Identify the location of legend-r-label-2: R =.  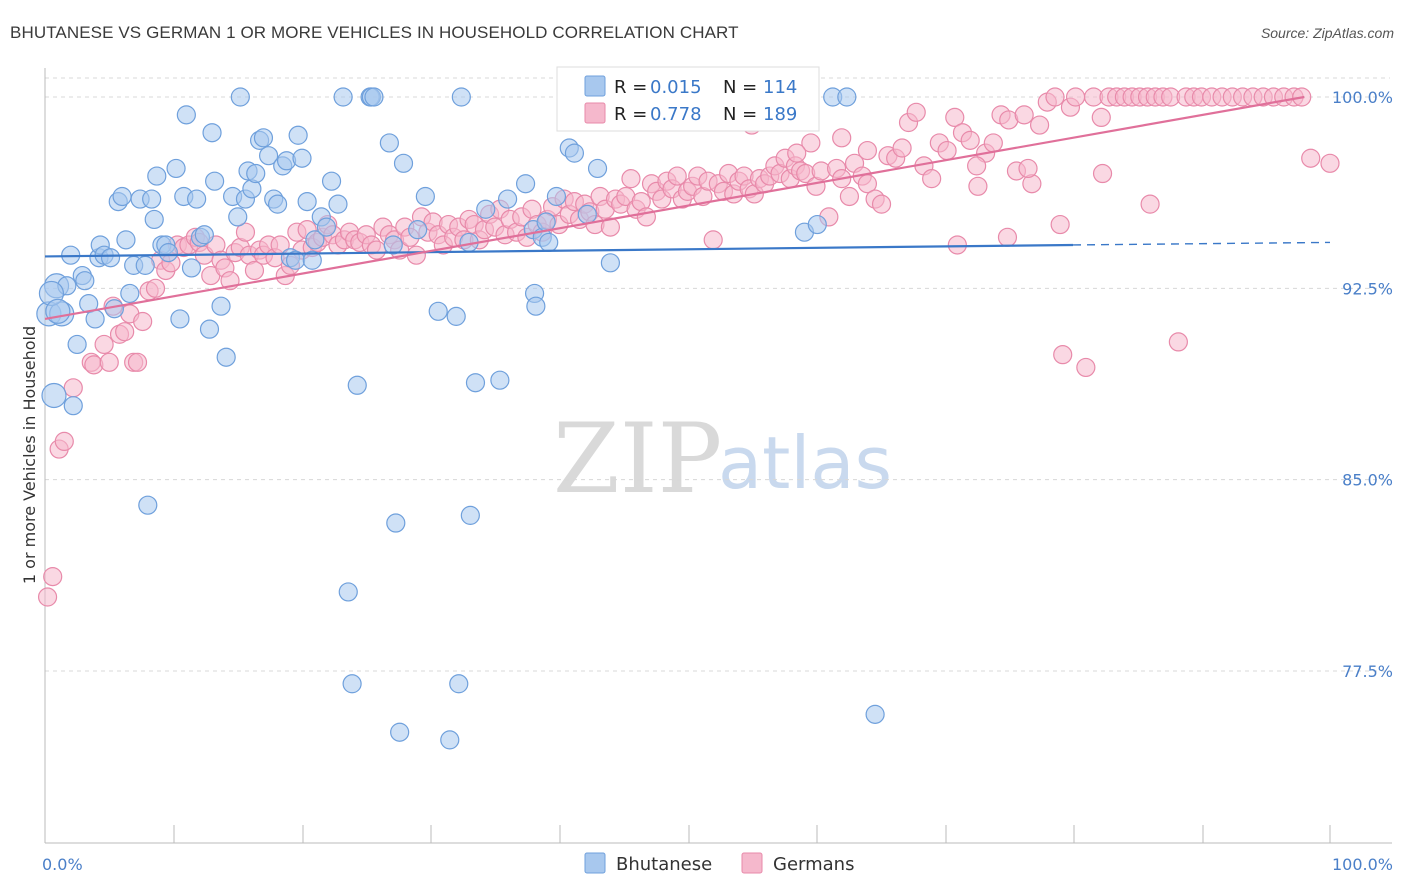
(630, 114).